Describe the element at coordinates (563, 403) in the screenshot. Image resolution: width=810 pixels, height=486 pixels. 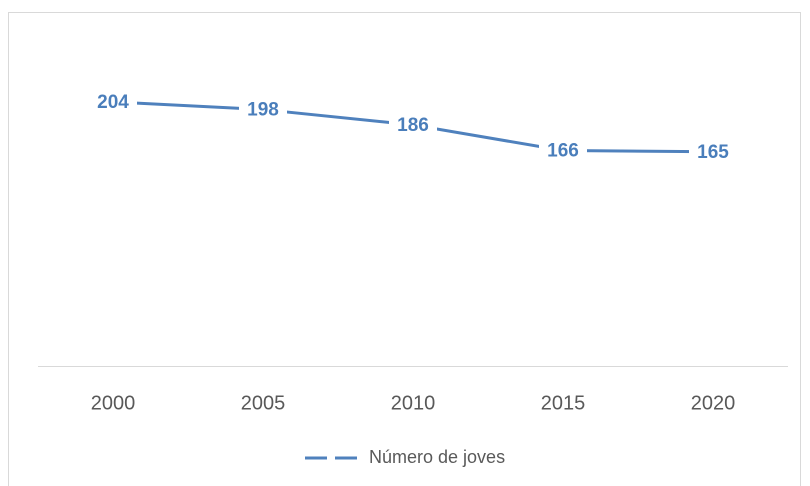
I see `x-tick-label: 2015` at that location.